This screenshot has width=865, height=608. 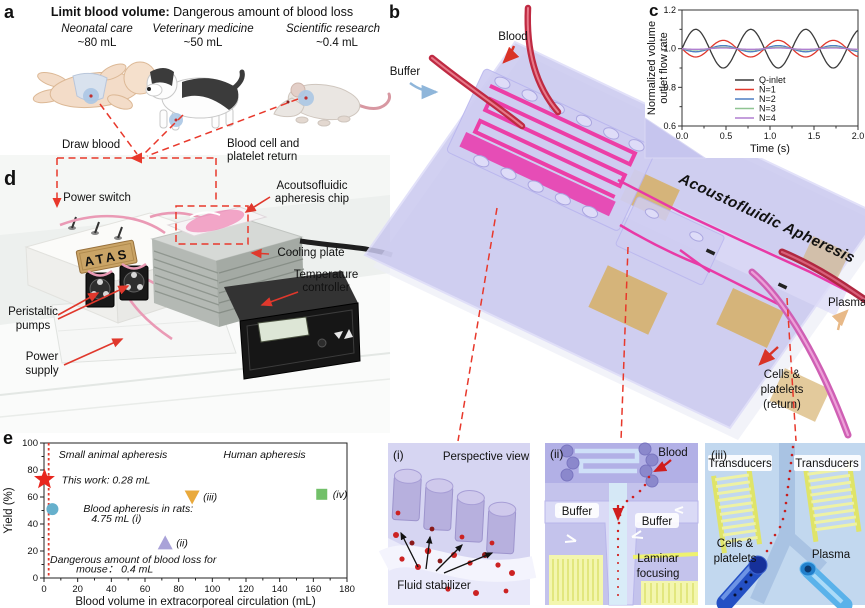 What do you see at coordinates (846, 303) in the screenshot?
I see `plasma-label: Plasma` at bounding box center [846, 303].